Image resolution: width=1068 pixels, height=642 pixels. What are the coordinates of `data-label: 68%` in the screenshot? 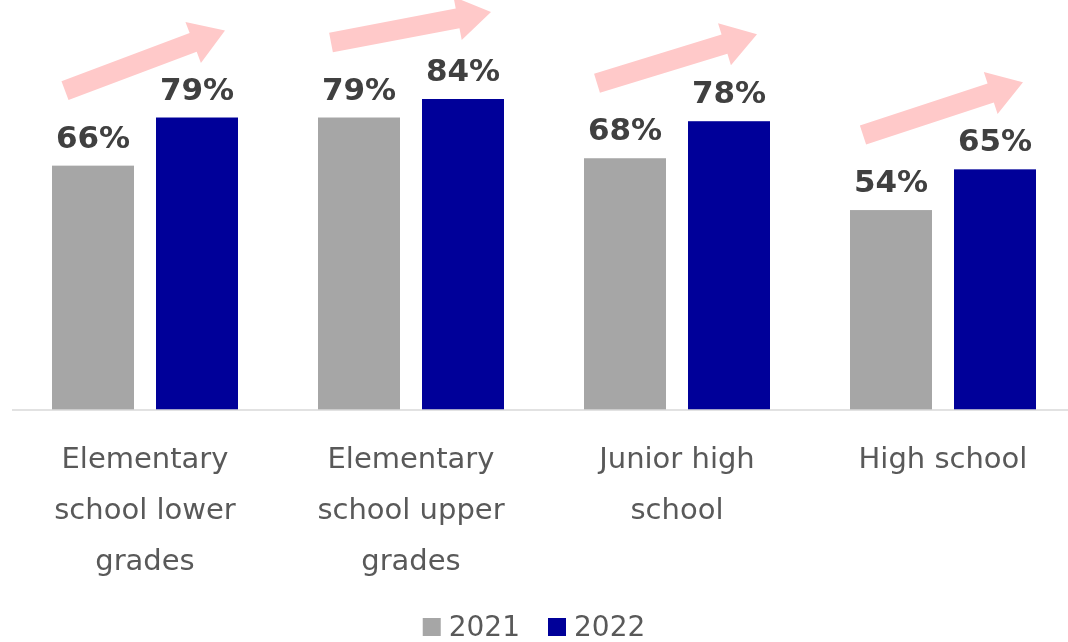 It's located at (625, 129).